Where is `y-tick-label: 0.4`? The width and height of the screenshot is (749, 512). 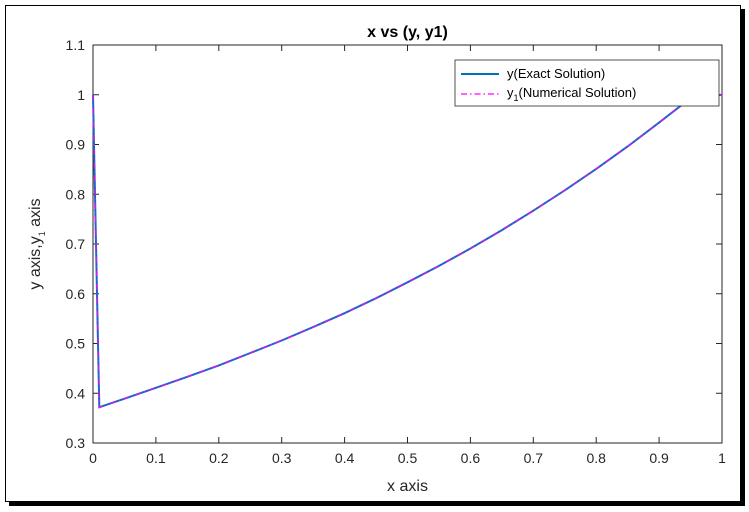
y-tick-label: 0.4 is located at coordinates (76, 393).